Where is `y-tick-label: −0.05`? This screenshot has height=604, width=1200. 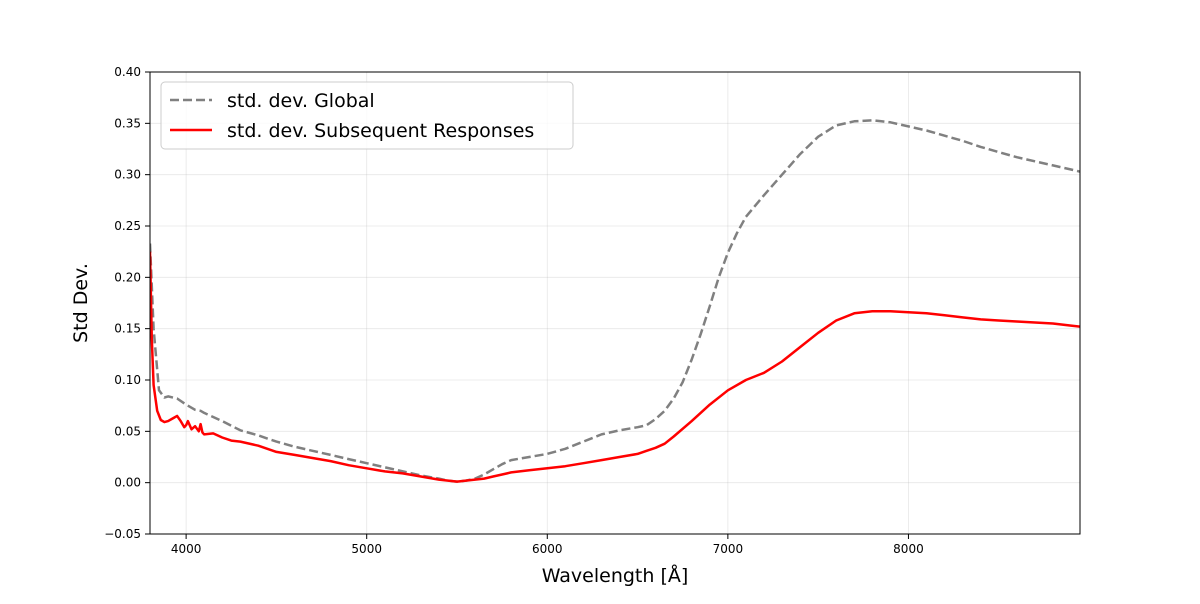
y-tick-label: −0.05 is located at coordinates (122, 534).